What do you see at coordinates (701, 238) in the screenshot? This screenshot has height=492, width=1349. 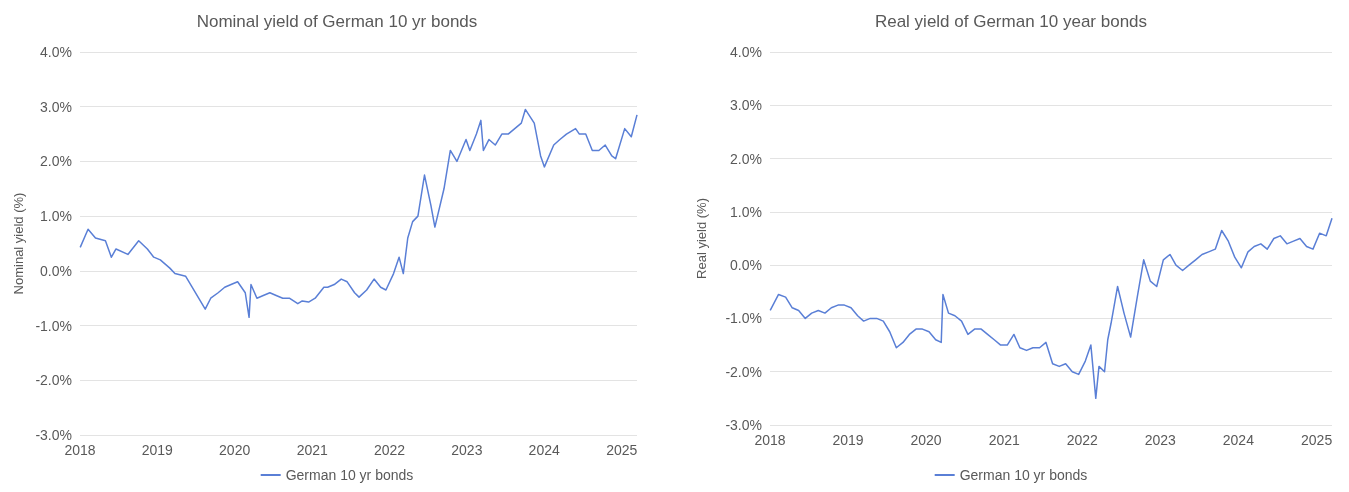 I see `y-axis-title: Real yield (%)` at bounding box center [701, 238].